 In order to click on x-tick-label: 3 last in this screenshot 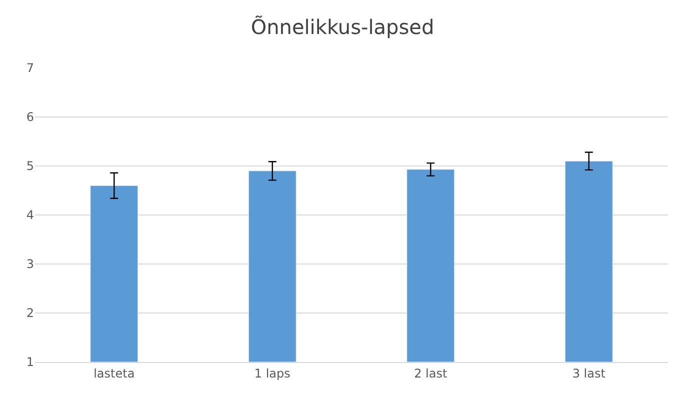, I will do `click(589, 373)`.